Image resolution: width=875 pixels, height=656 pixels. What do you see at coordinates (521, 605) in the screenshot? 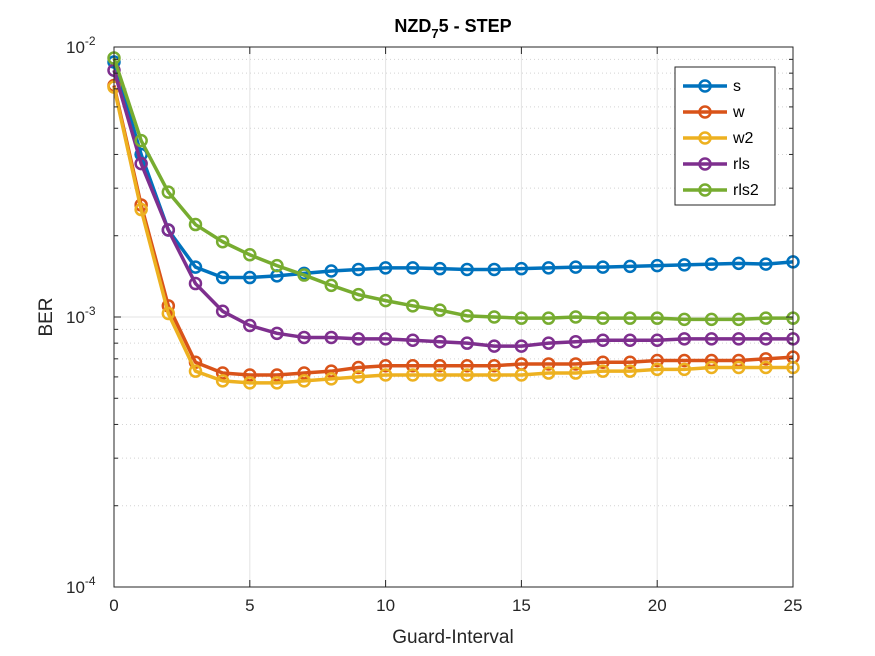
I see `x-tick-label: 15` at bounding box center [521, 605].